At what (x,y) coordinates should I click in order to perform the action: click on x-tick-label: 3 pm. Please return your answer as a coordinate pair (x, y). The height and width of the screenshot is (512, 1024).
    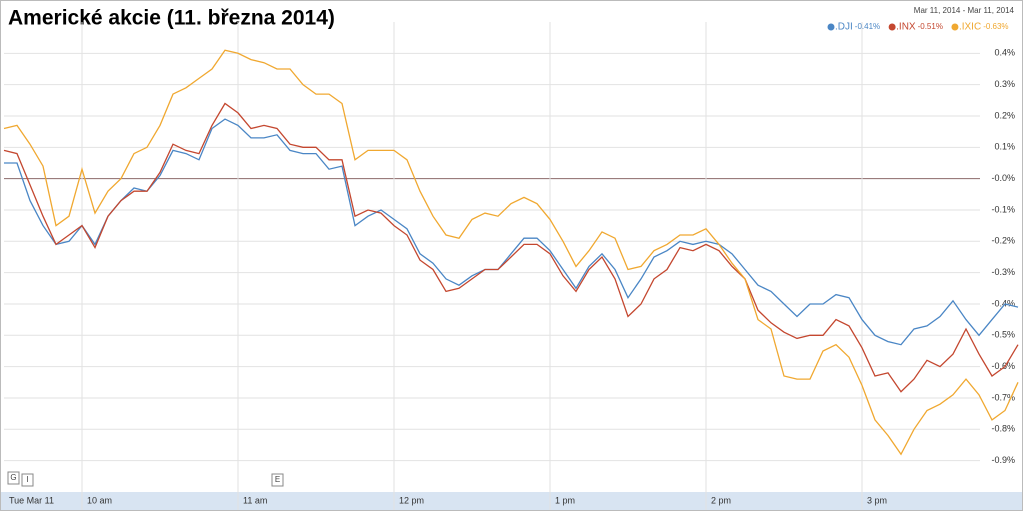
    Looking at the image, I should click on (877, 500).